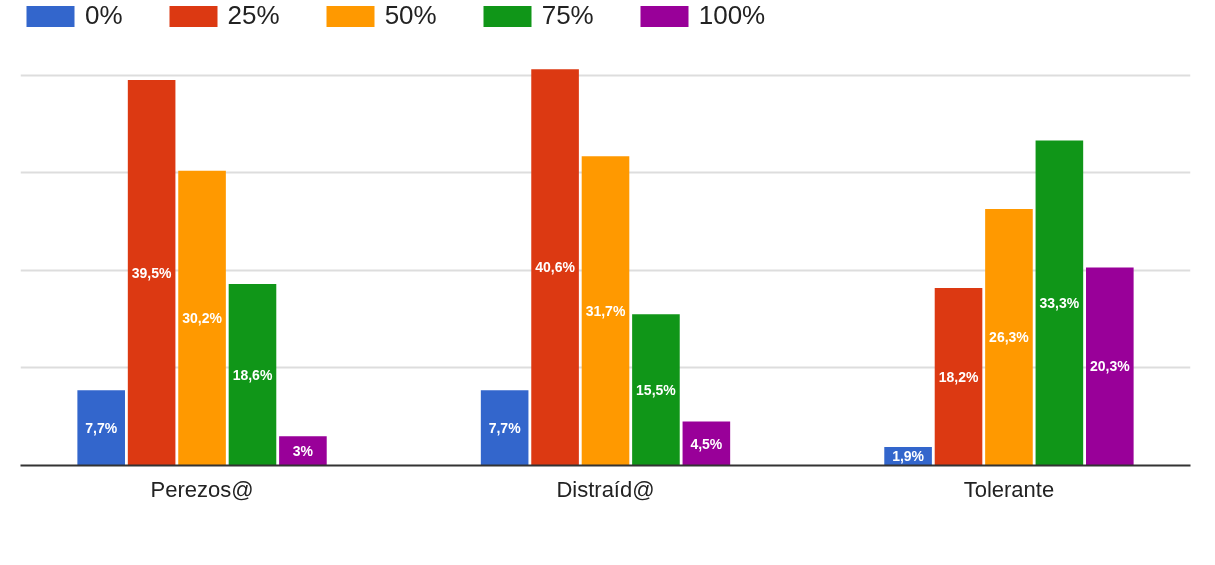 The image size is (1215, 565). I want to click on legend-label: 0%, so click(104, 15).